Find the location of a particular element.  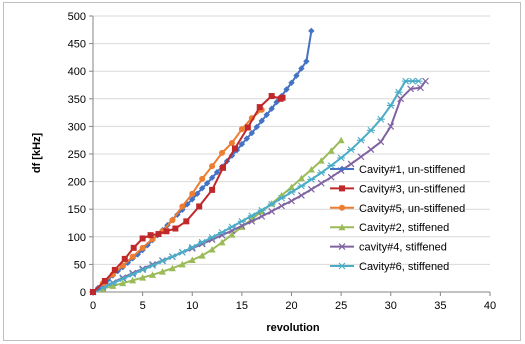

legend-label: Cavity#3, un-stiffened is located at coordinates (412, 189).